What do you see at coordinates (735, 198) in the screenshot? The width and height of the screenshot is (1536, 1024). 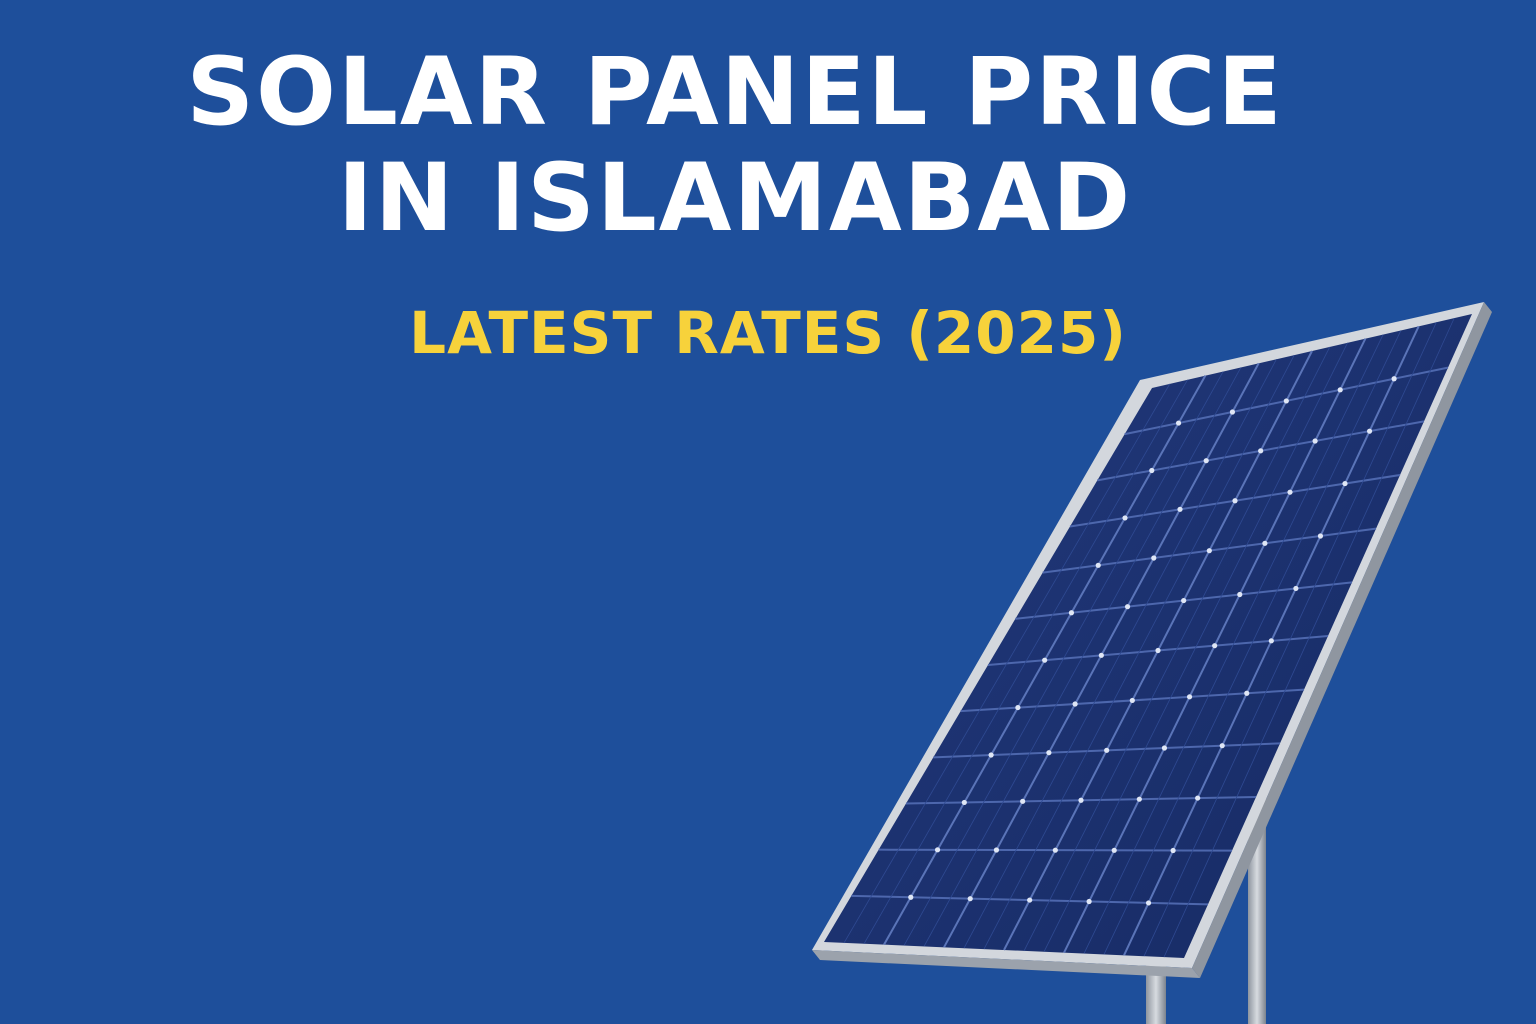 I see `title-line-2: IN ISLAMABAD` at bounding box center [735, 198].